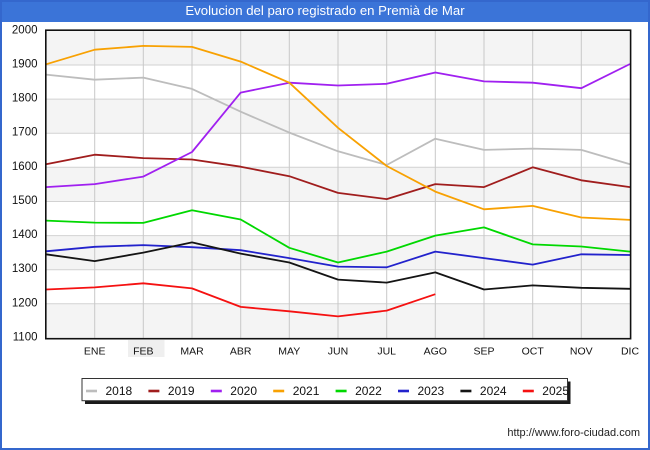 Image resolution: width=650 pixels, height=450 pixels. I want to click on svg-text: 2018, so click(119, 391).